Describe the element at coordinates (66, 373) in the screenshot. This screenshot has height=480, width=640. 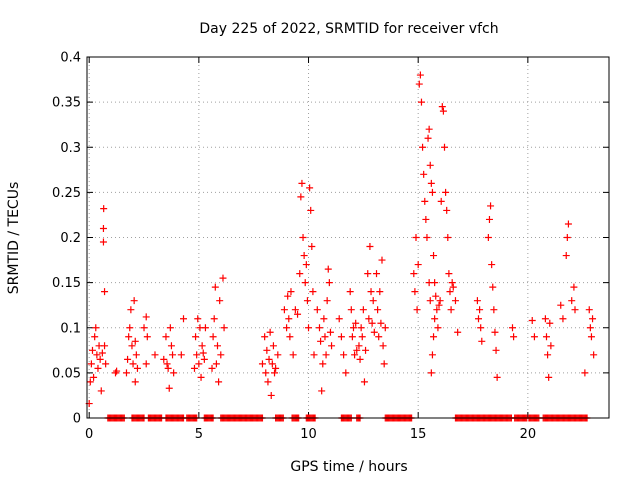
I see `y-tick-label: 0.05` at that location.